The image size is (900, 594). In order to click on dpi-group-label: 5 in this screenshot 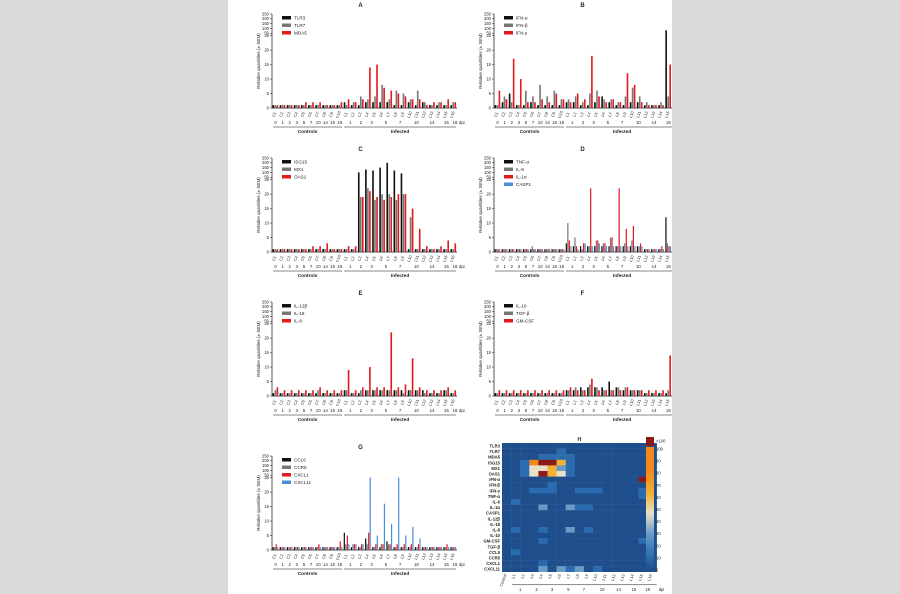, I will do `click(386, 410)`.